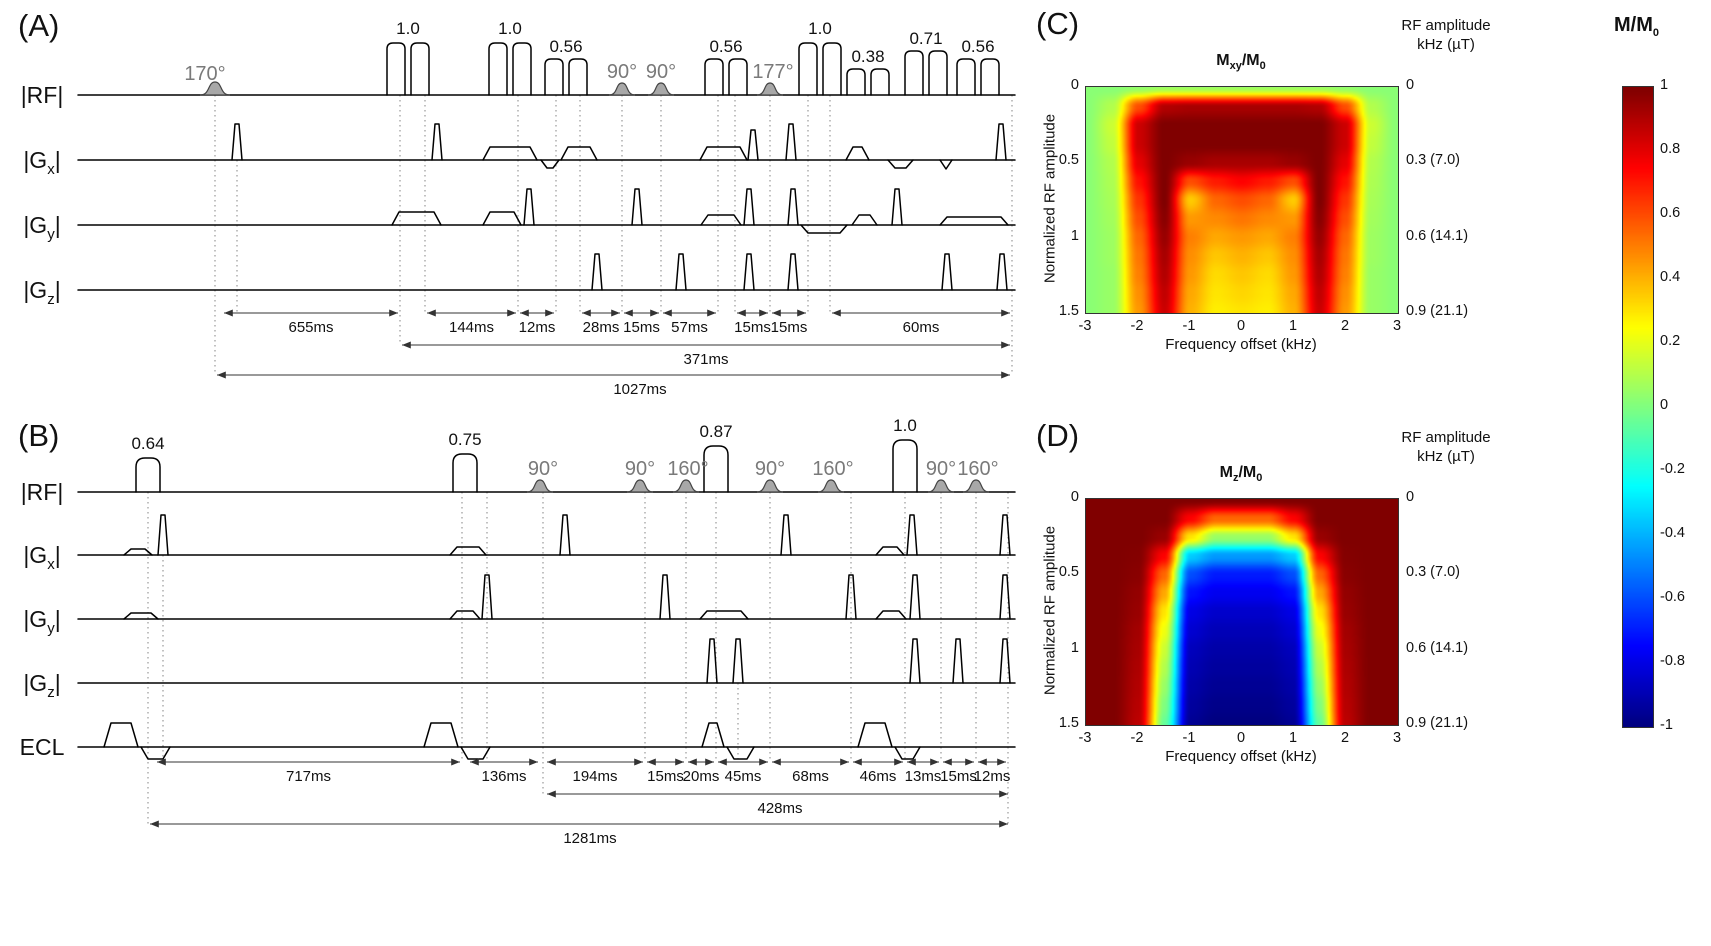  What do you see at coordinates (1241, 756) in the screenshot?
I see `panel-d-xlabel: Frequency offset (kHz)` at bounding box center [1241, 756].